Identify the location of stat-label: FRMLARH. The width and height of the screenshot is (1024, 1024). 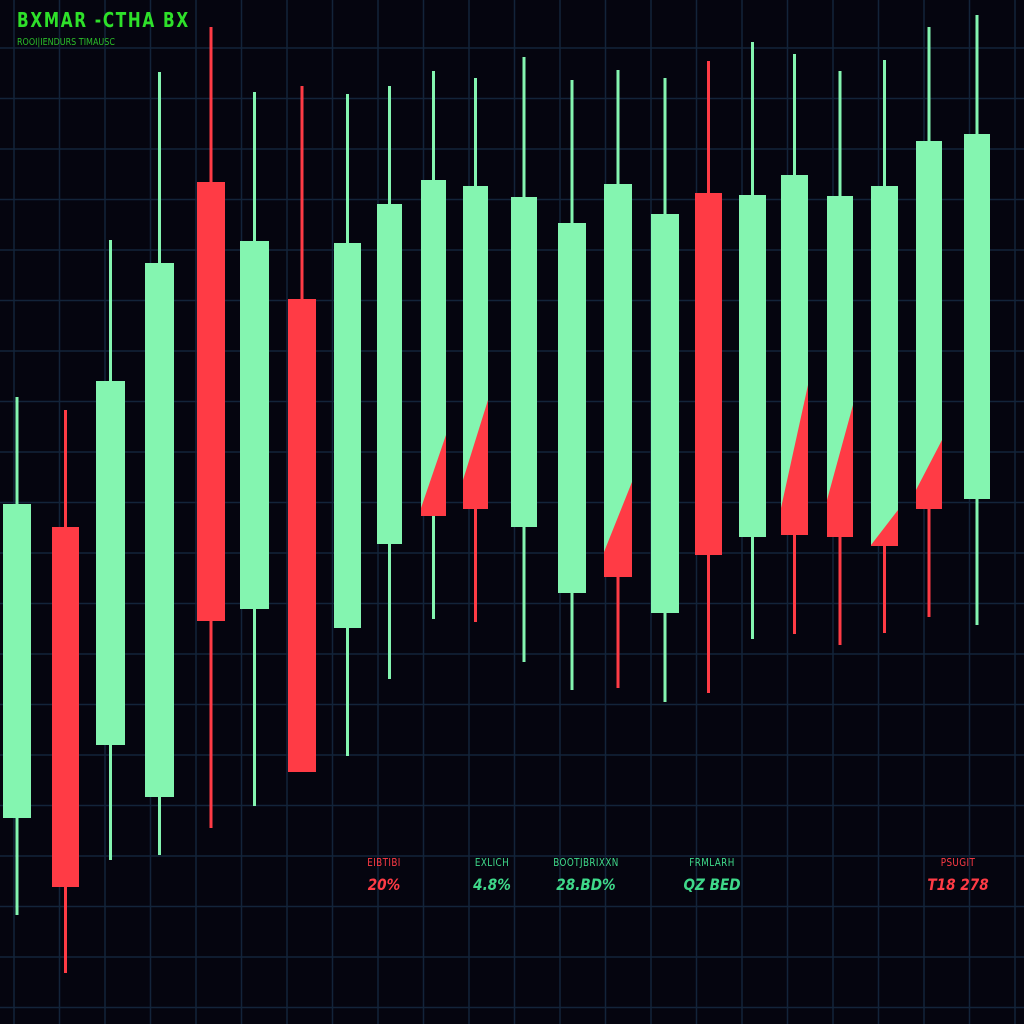
(712, 862).